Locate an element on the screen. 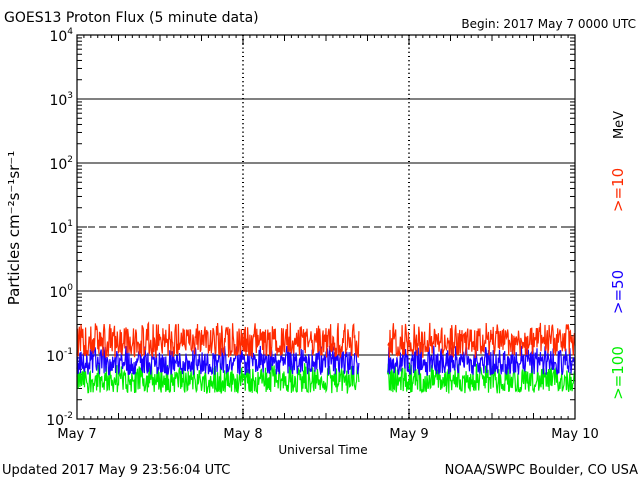  x-tick-label: May 8 is located at coordinates (242, 434).